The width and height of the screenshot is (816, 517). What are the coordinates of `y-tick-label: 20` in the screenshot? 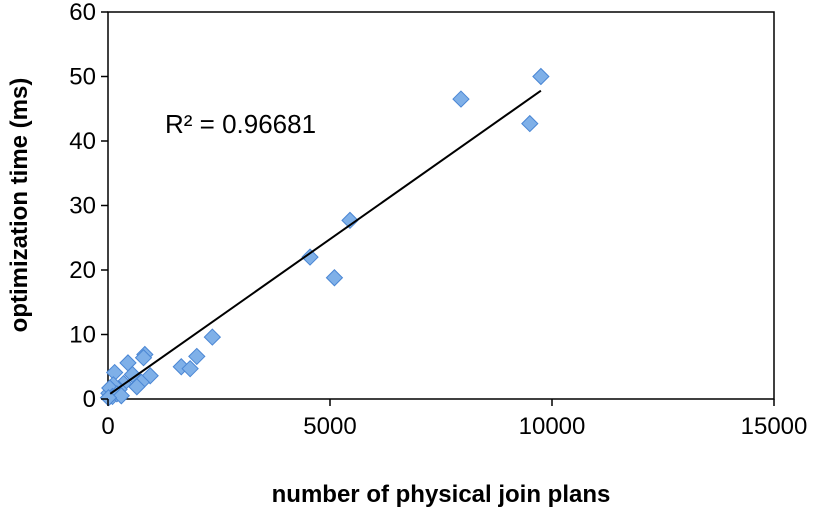 It's located at (82, 270).